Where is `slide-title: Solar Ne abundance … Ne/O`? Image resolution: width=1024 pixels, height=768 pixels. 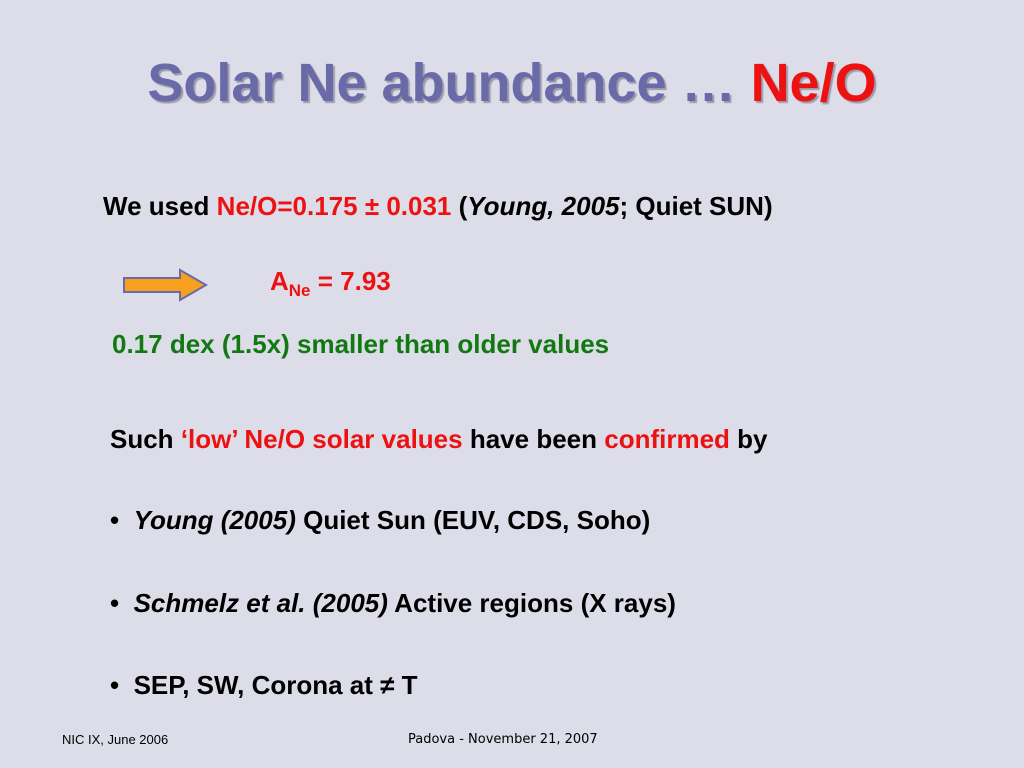 slide-title: Solar Ne abundance … Ne/O is located at coordinates (512, 83).